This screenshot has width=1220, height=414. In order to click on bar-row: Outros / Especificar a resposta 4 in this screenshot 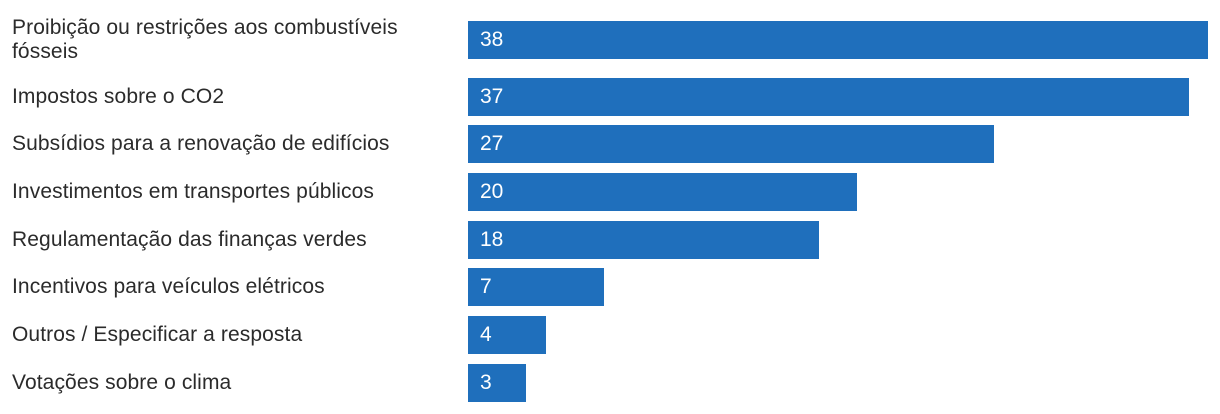, I will do `click(610, 335)`.